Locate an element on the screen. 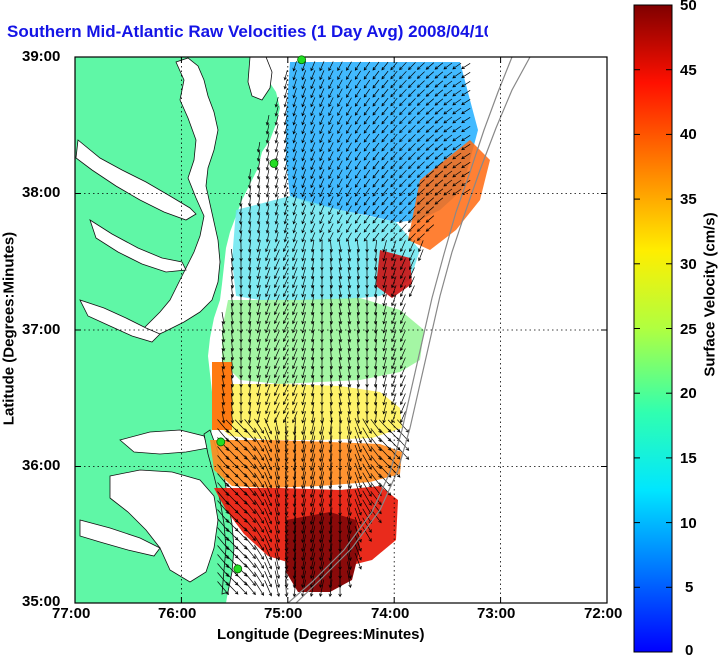 This screenshot has height=659, width=724. x-tick-label: 74:00 is located at coordinates (390, 613).